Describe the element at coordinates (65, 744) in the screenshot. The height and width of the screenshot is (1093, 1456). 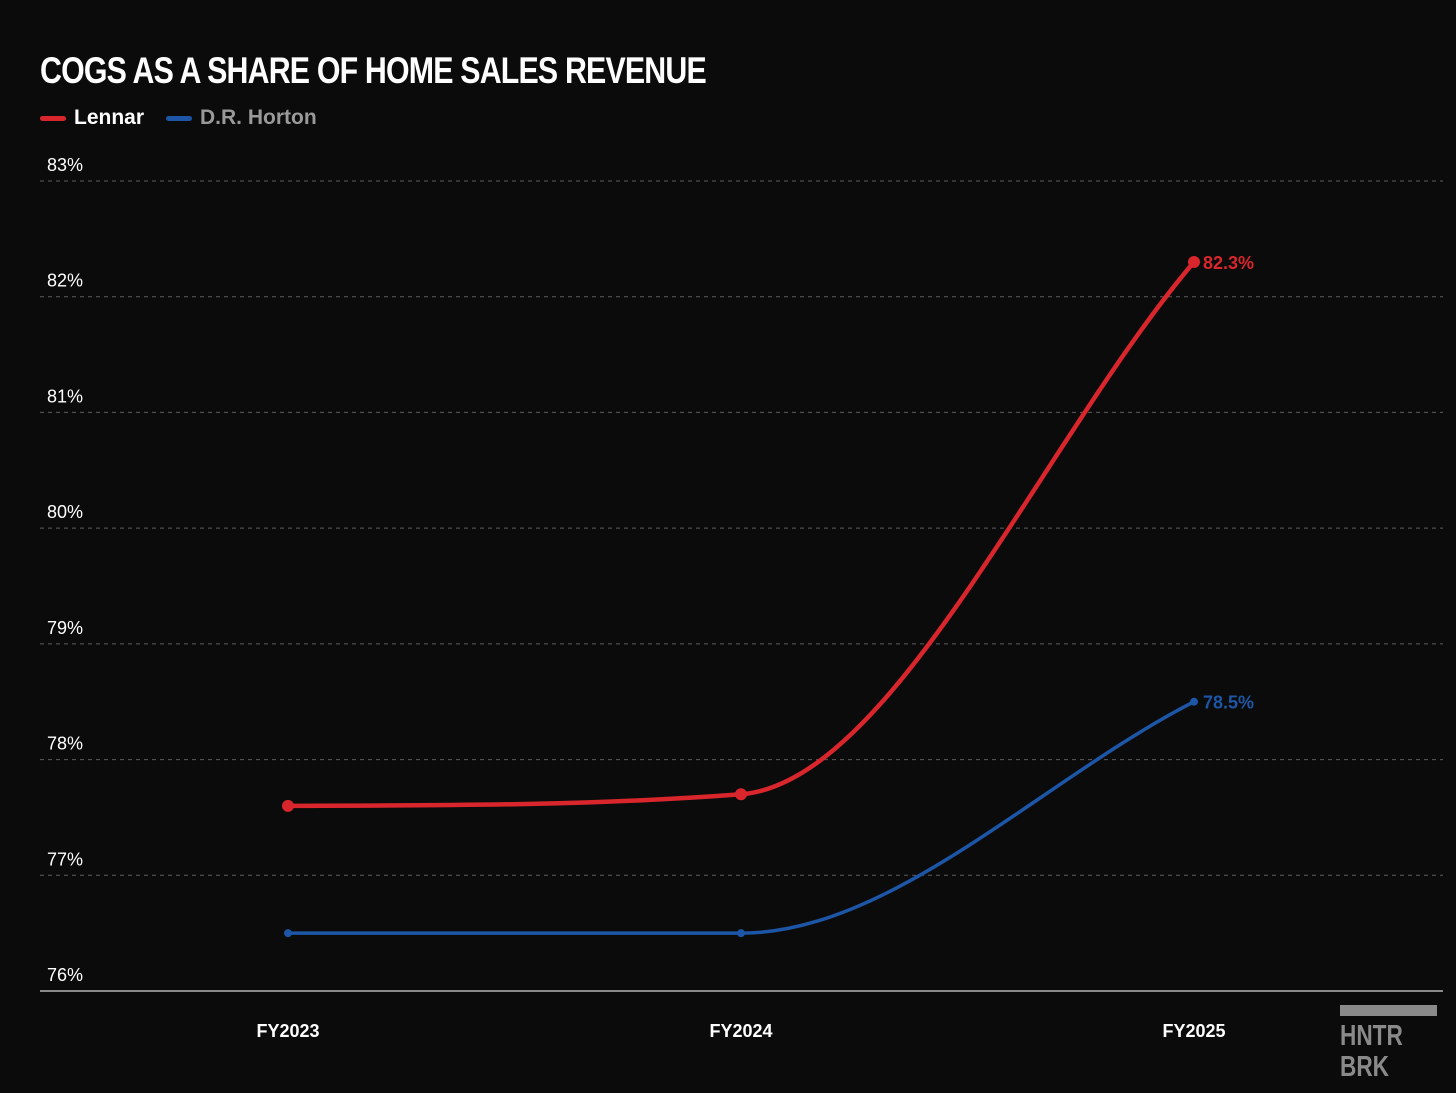
I see `y-tick-label: 78%` at that location.